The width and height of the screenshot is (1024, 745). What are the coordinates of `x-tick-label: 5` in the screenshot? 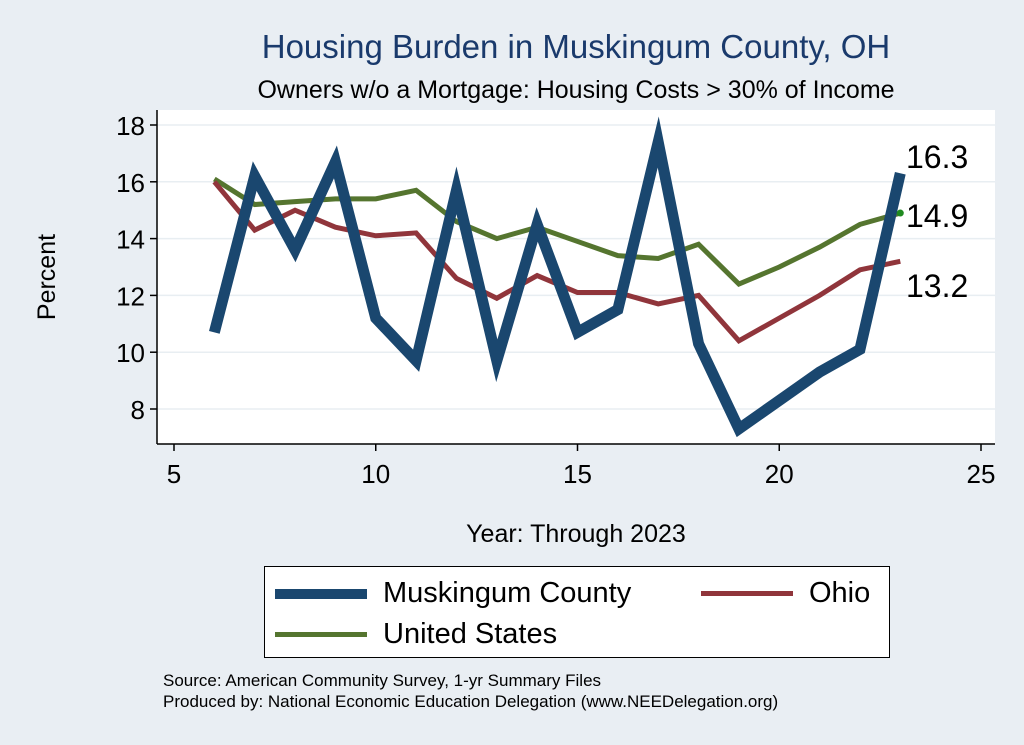 It's located at (174, 474).